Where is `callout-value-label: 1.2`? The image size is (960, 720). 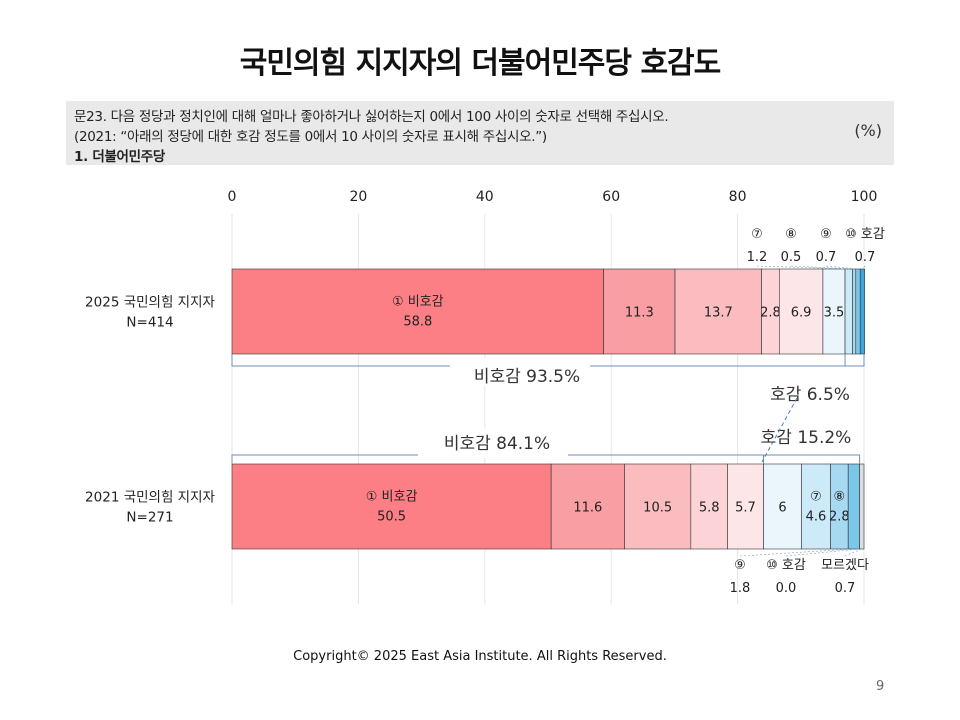 callout-value-label: 1.2 is located at coordinates (757, 257).